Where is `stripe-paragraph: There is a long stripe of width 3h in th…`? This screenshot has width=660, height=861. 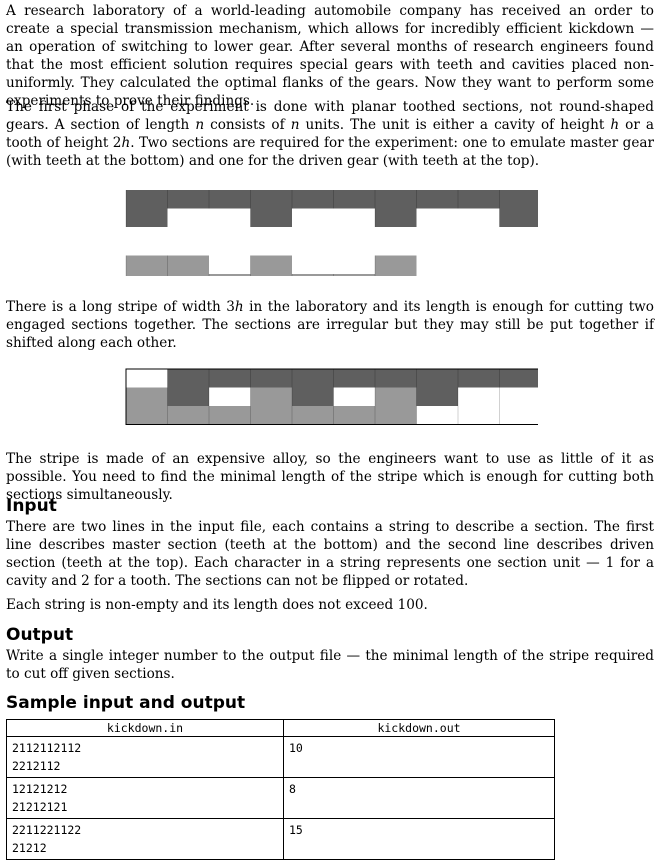
stripe-paragraph: There is a long stripe of width 3h in th… is located at coordinates (330, 325).